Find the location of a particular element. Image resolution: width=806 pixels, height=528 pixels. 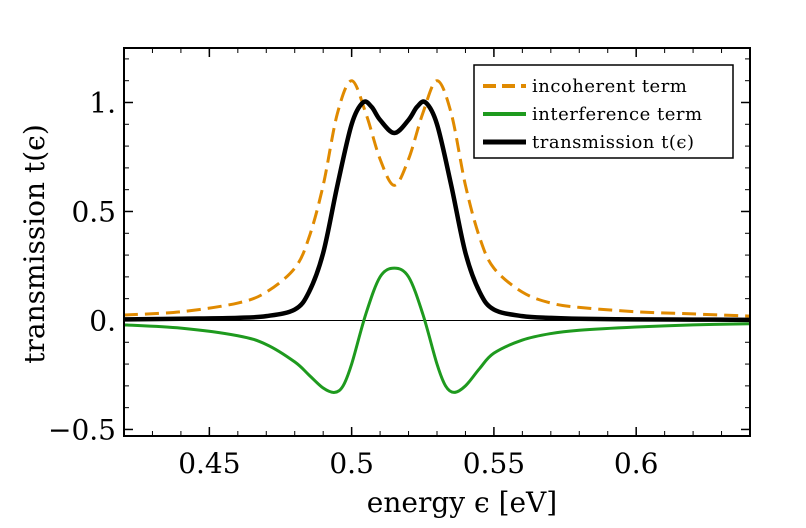

y-tick-label: −0.5 is located at coordinates (82, 429).